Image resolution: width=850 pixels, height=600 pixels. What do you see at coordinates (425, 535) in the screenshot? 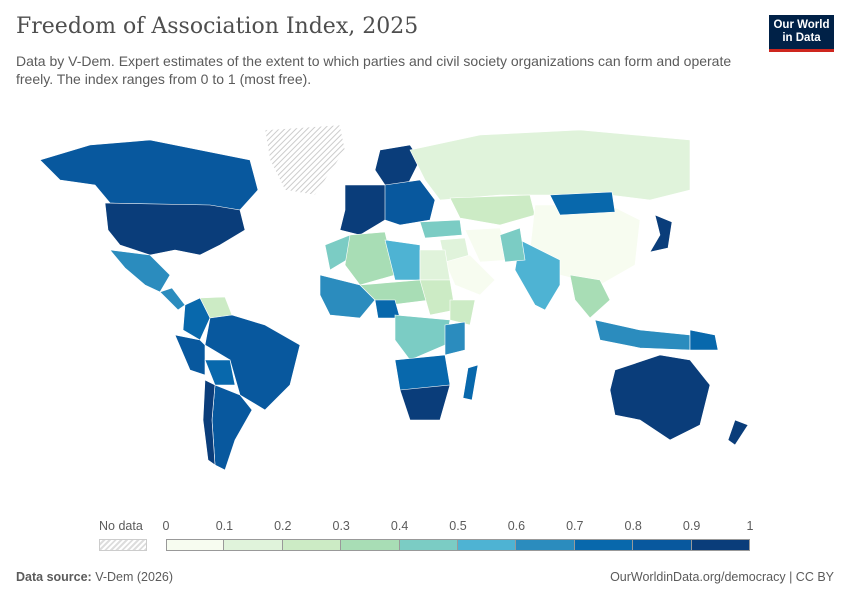
I see `color-legend: No data 0 0.1 0.2 0.3 0.4 0.5 0.6 0.7 0.8 0.9 1` at bounding box center [425, 535].